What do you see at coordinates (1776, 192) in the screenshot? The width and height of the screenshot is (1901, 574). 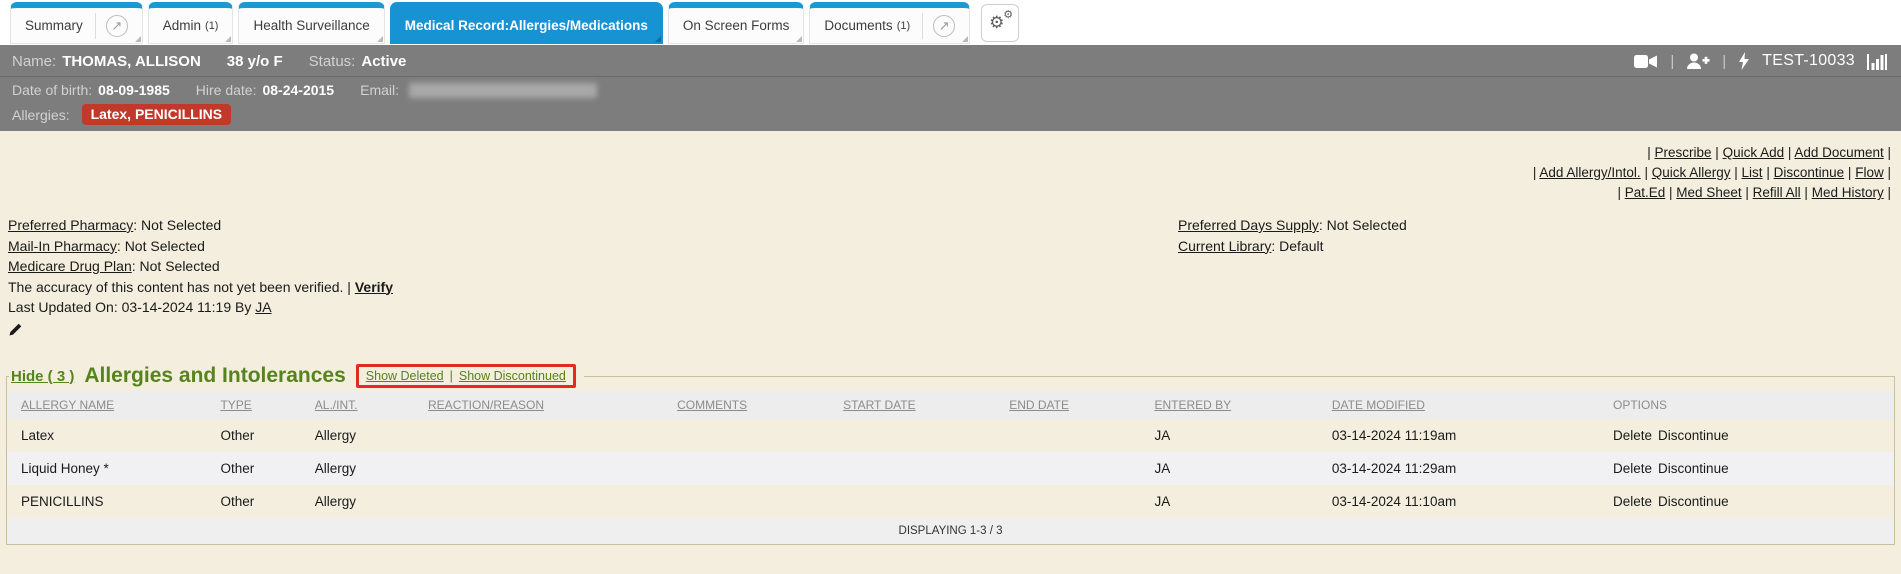 I see `refill-all-link: Refill All` at bounding box center [1776, 192].